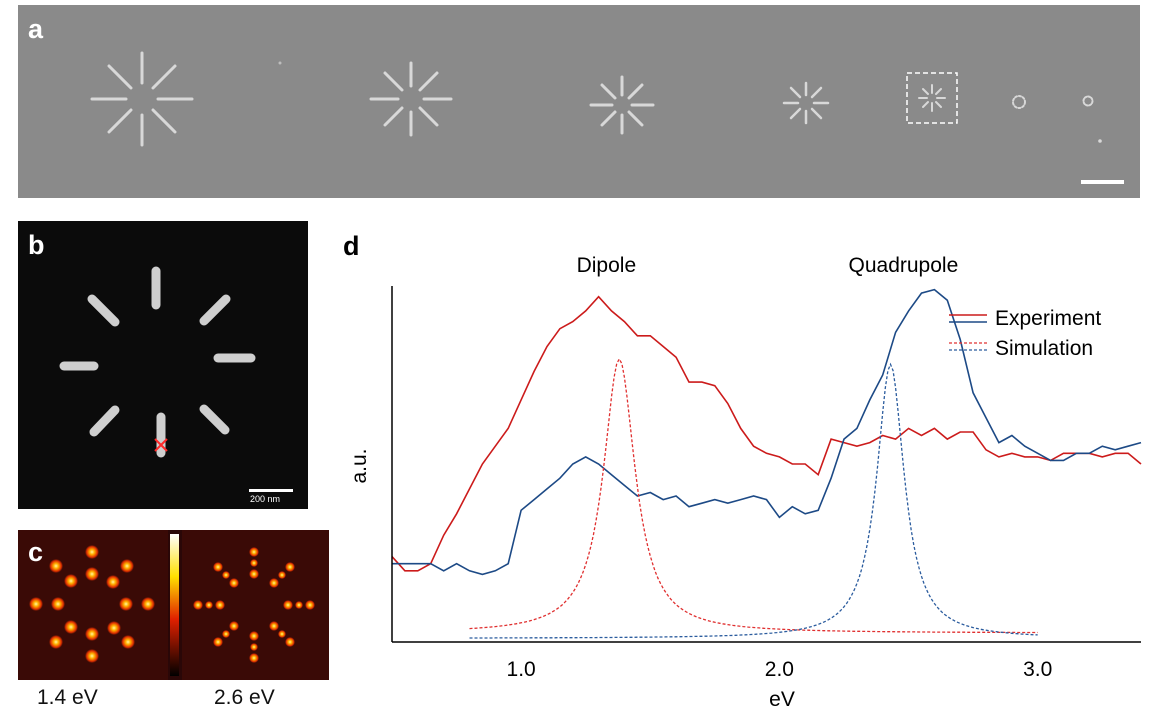  Describe the element at coordinates (1025, 333) in the screenshot. I see `legend: Experiment Simulation` at that location.